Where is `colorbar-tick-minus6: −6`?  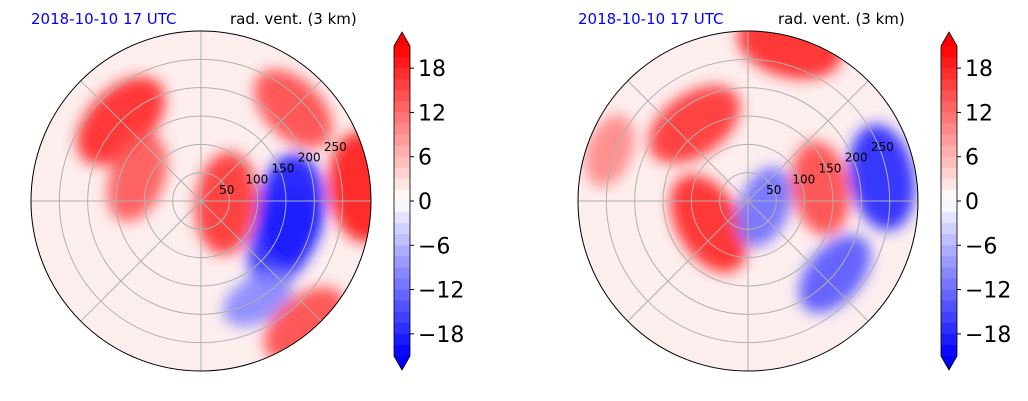 colorbar-tick-minus6: −6 is located at coordinates (434, 246).